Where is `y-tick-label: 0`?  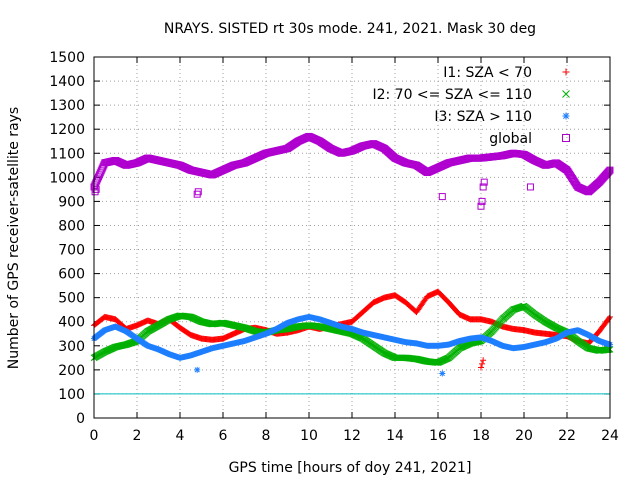
y-tick-label: 0 is located at coordinates (80, 419).